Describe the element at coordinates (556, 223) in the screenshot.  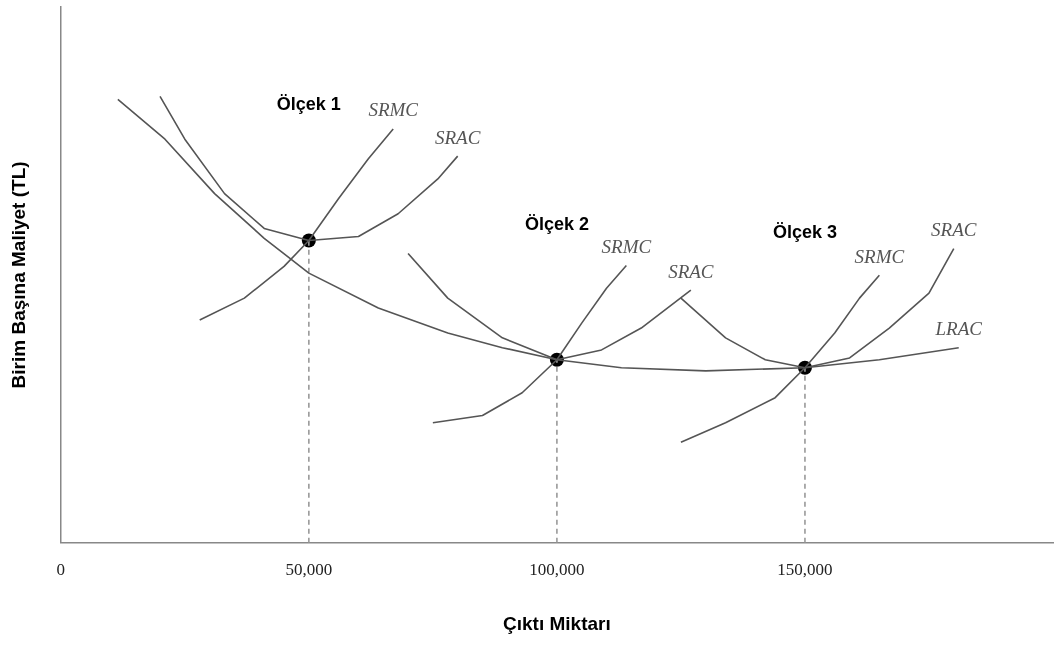
I see `annotation: Ölçek 2` at that location.